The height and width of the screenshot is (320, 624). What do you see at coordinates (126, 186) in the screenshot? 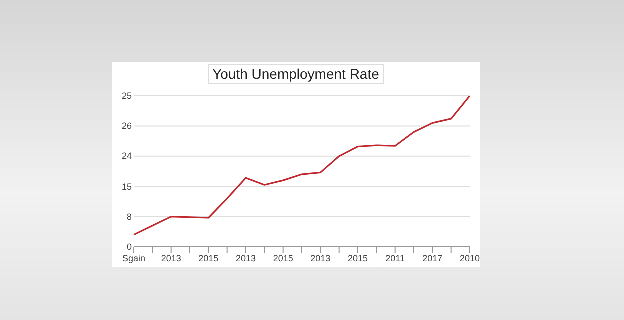
I see `text: 15` at bounding box center [126, 186].